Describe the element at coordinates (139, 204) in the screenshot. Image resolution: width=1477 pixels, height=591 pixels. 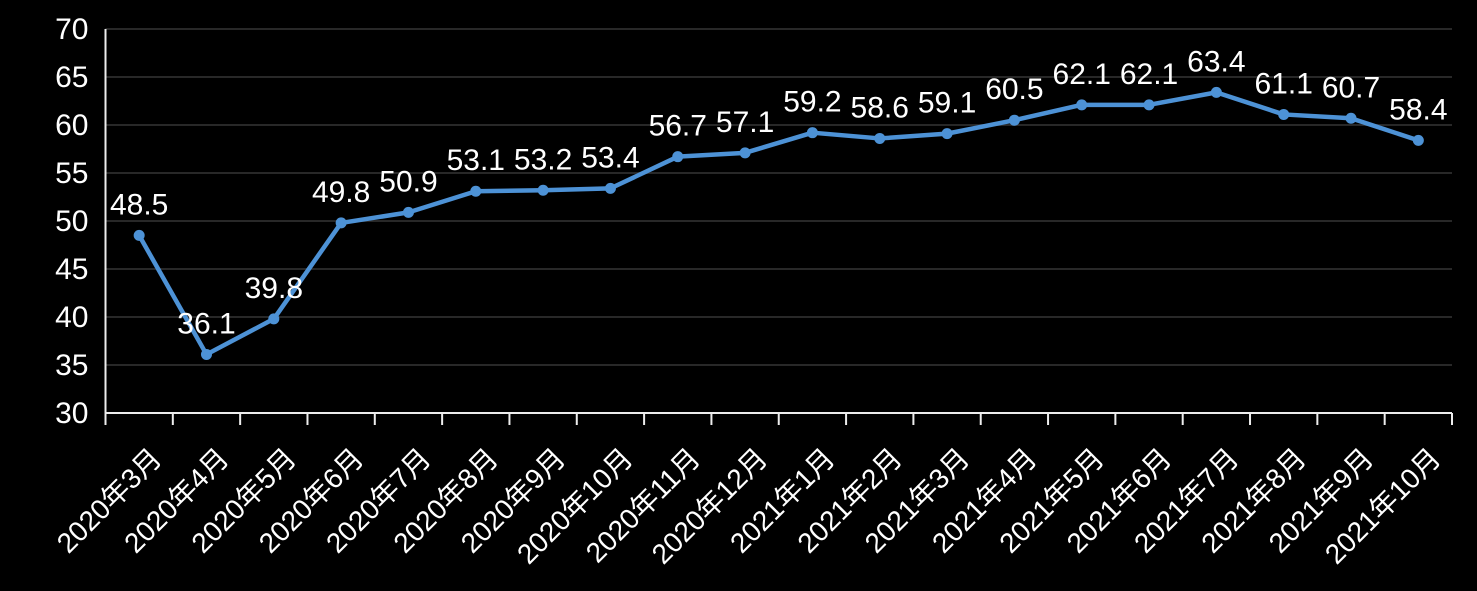
I see `data-point-label: 48.5` at that location.